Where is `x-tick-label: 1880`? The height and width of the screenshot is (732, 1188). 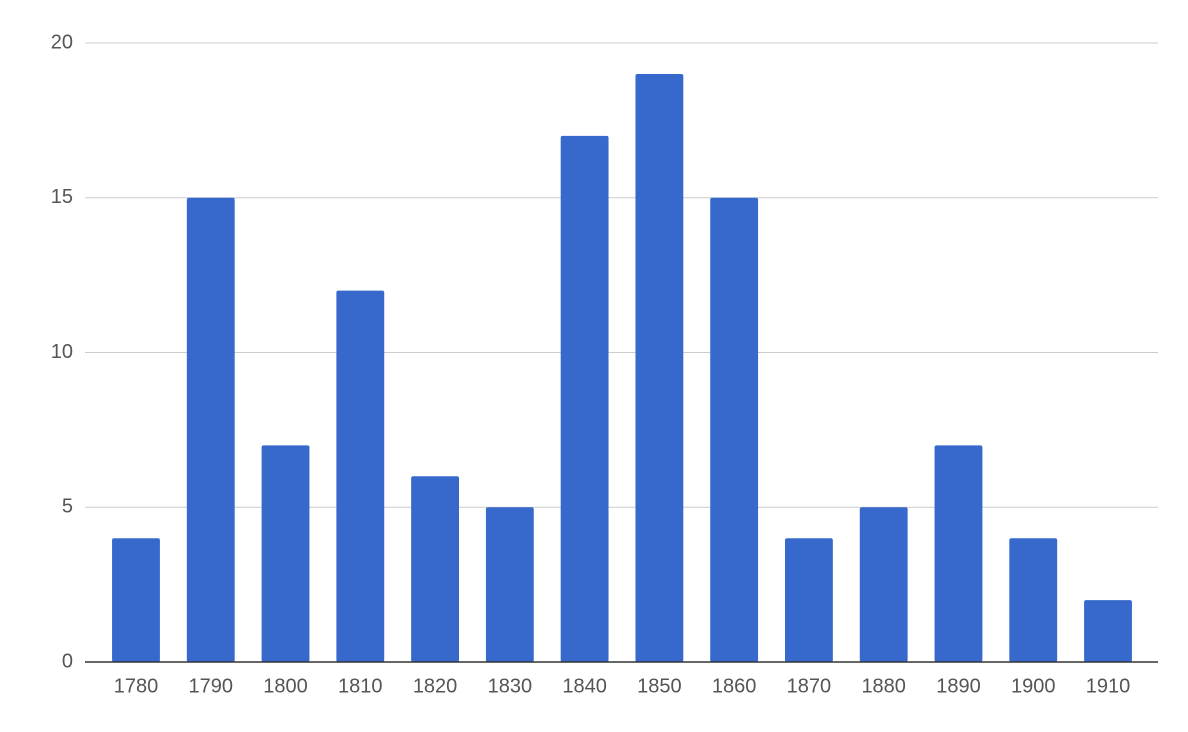 x-tick-label: 1880 is located at coordinates (883, 686).